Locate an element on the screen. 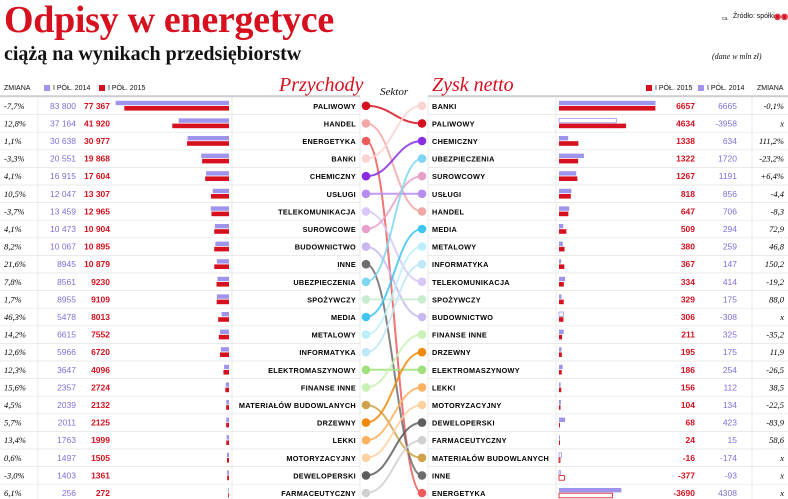 Image resolution: width=788 pixels, height=499 pixels. revenue-2015-value: 41 920 is located at coordinates (97, 123).